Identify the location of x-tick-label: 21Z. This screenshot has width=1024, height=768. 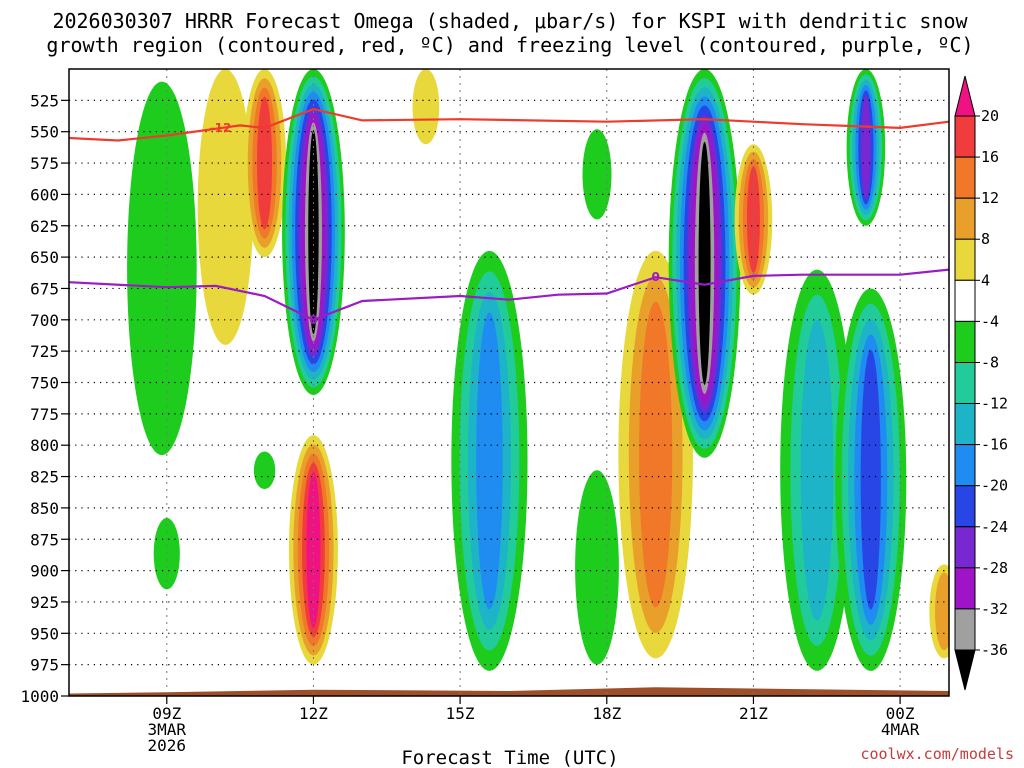
(753, 713).